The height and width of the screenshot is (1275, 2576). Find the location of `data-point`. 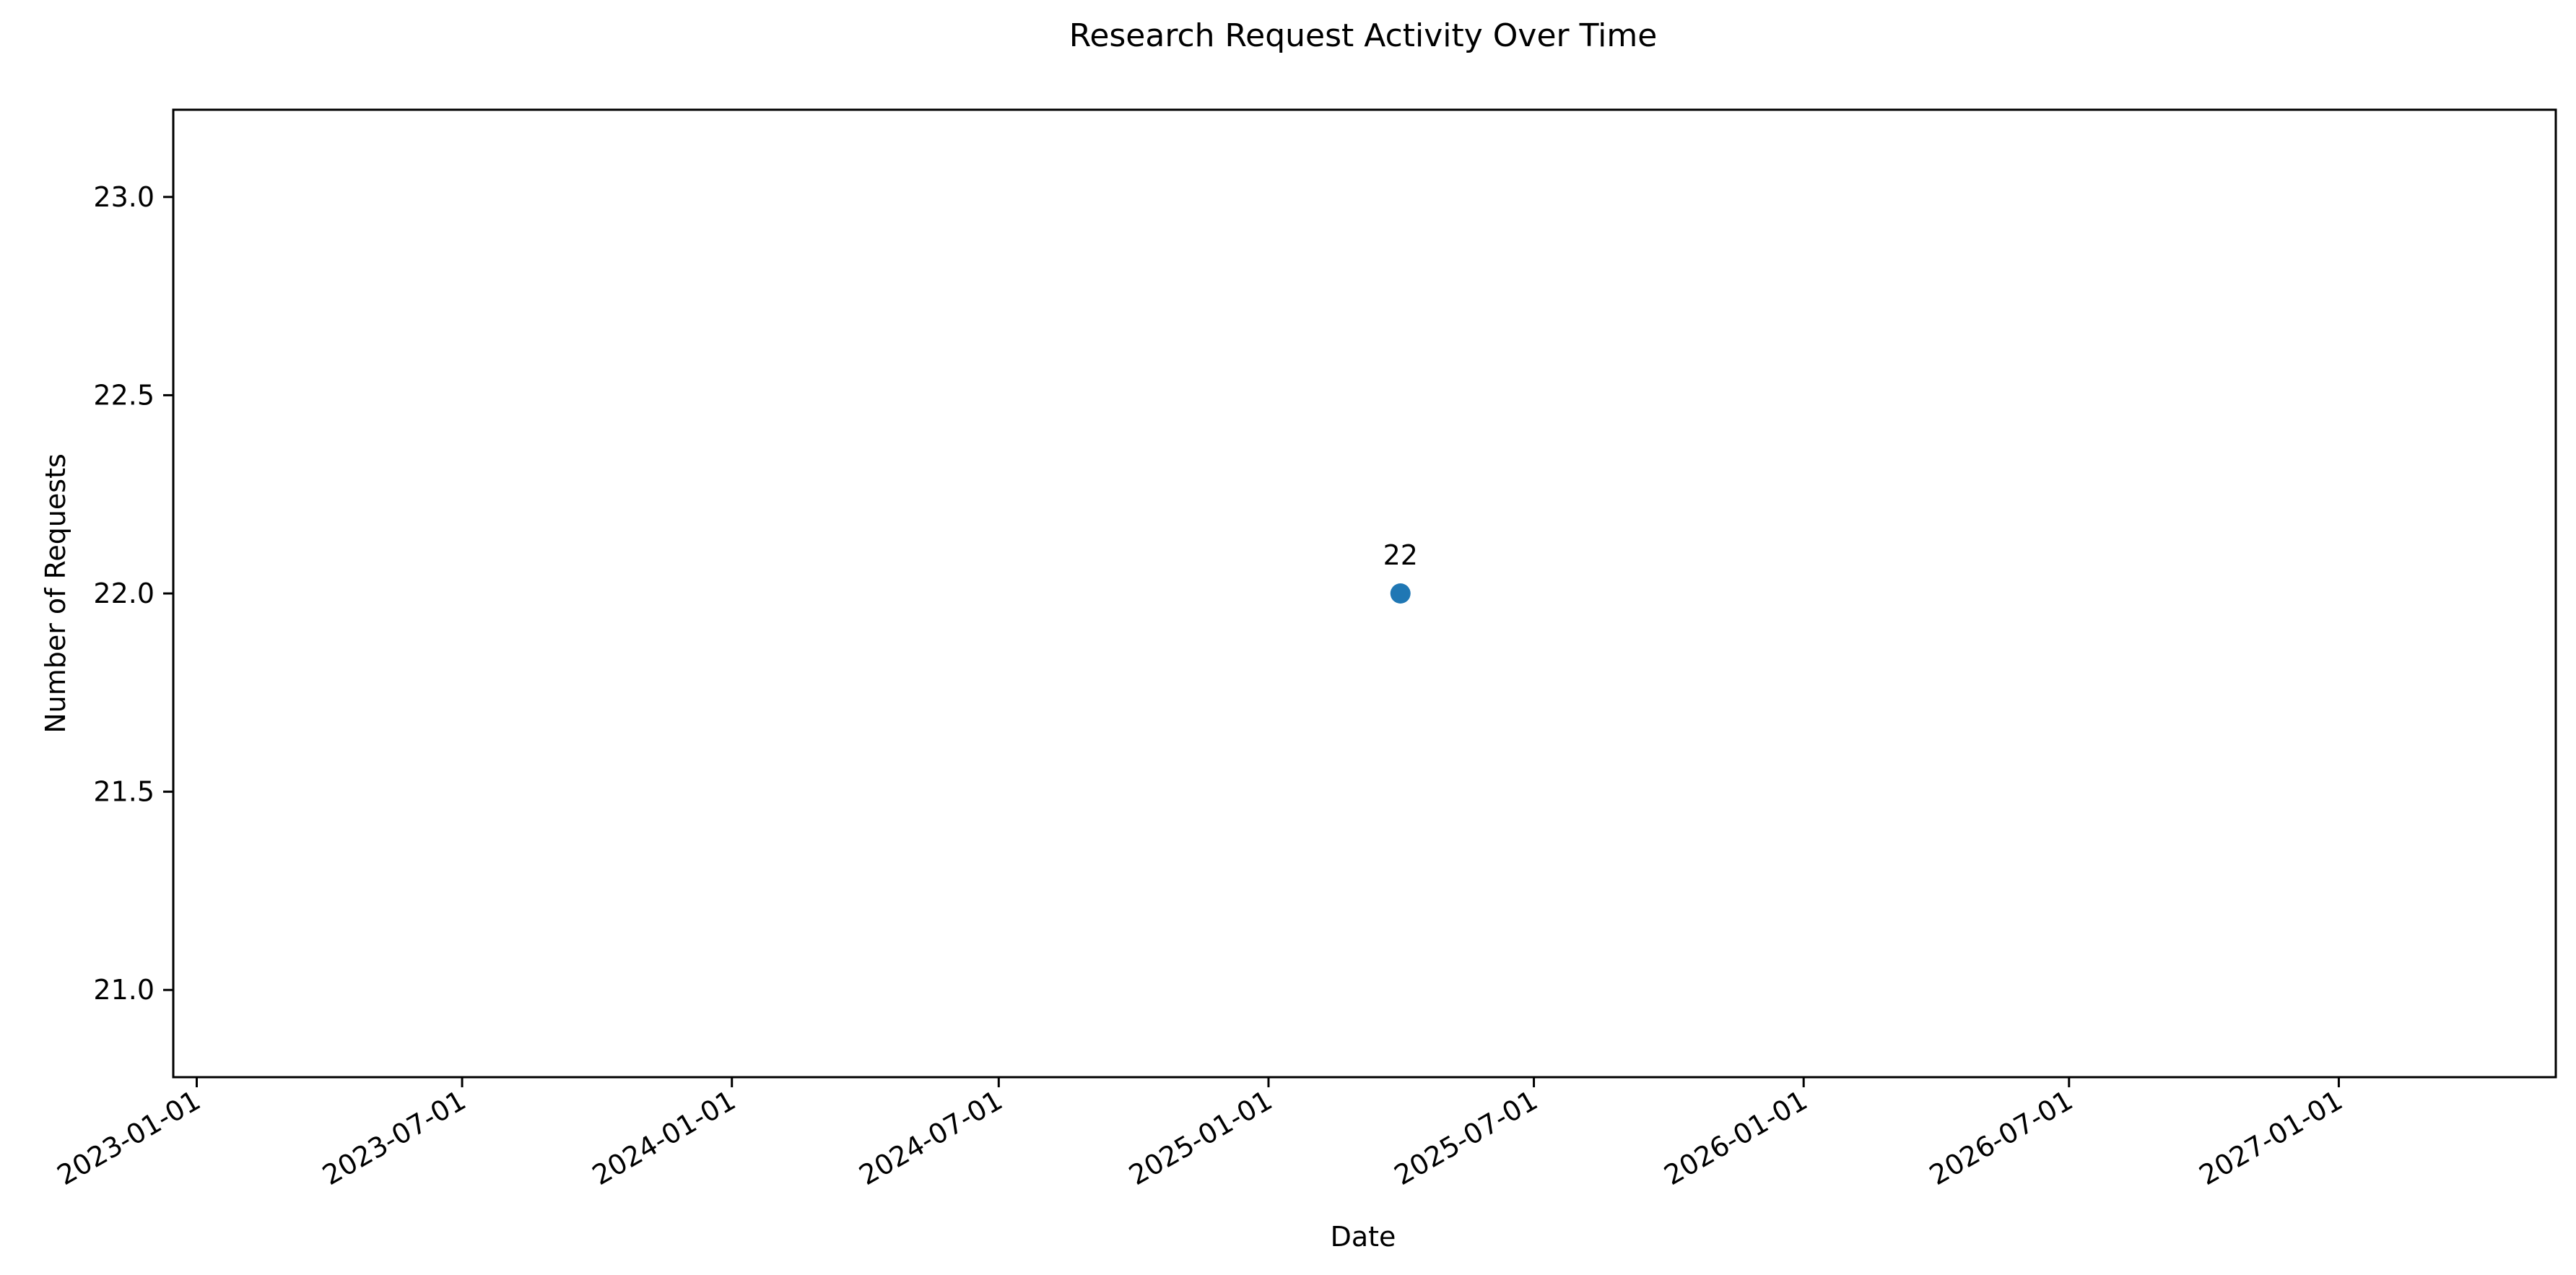

data-point is located at coordinates (1400, 593).